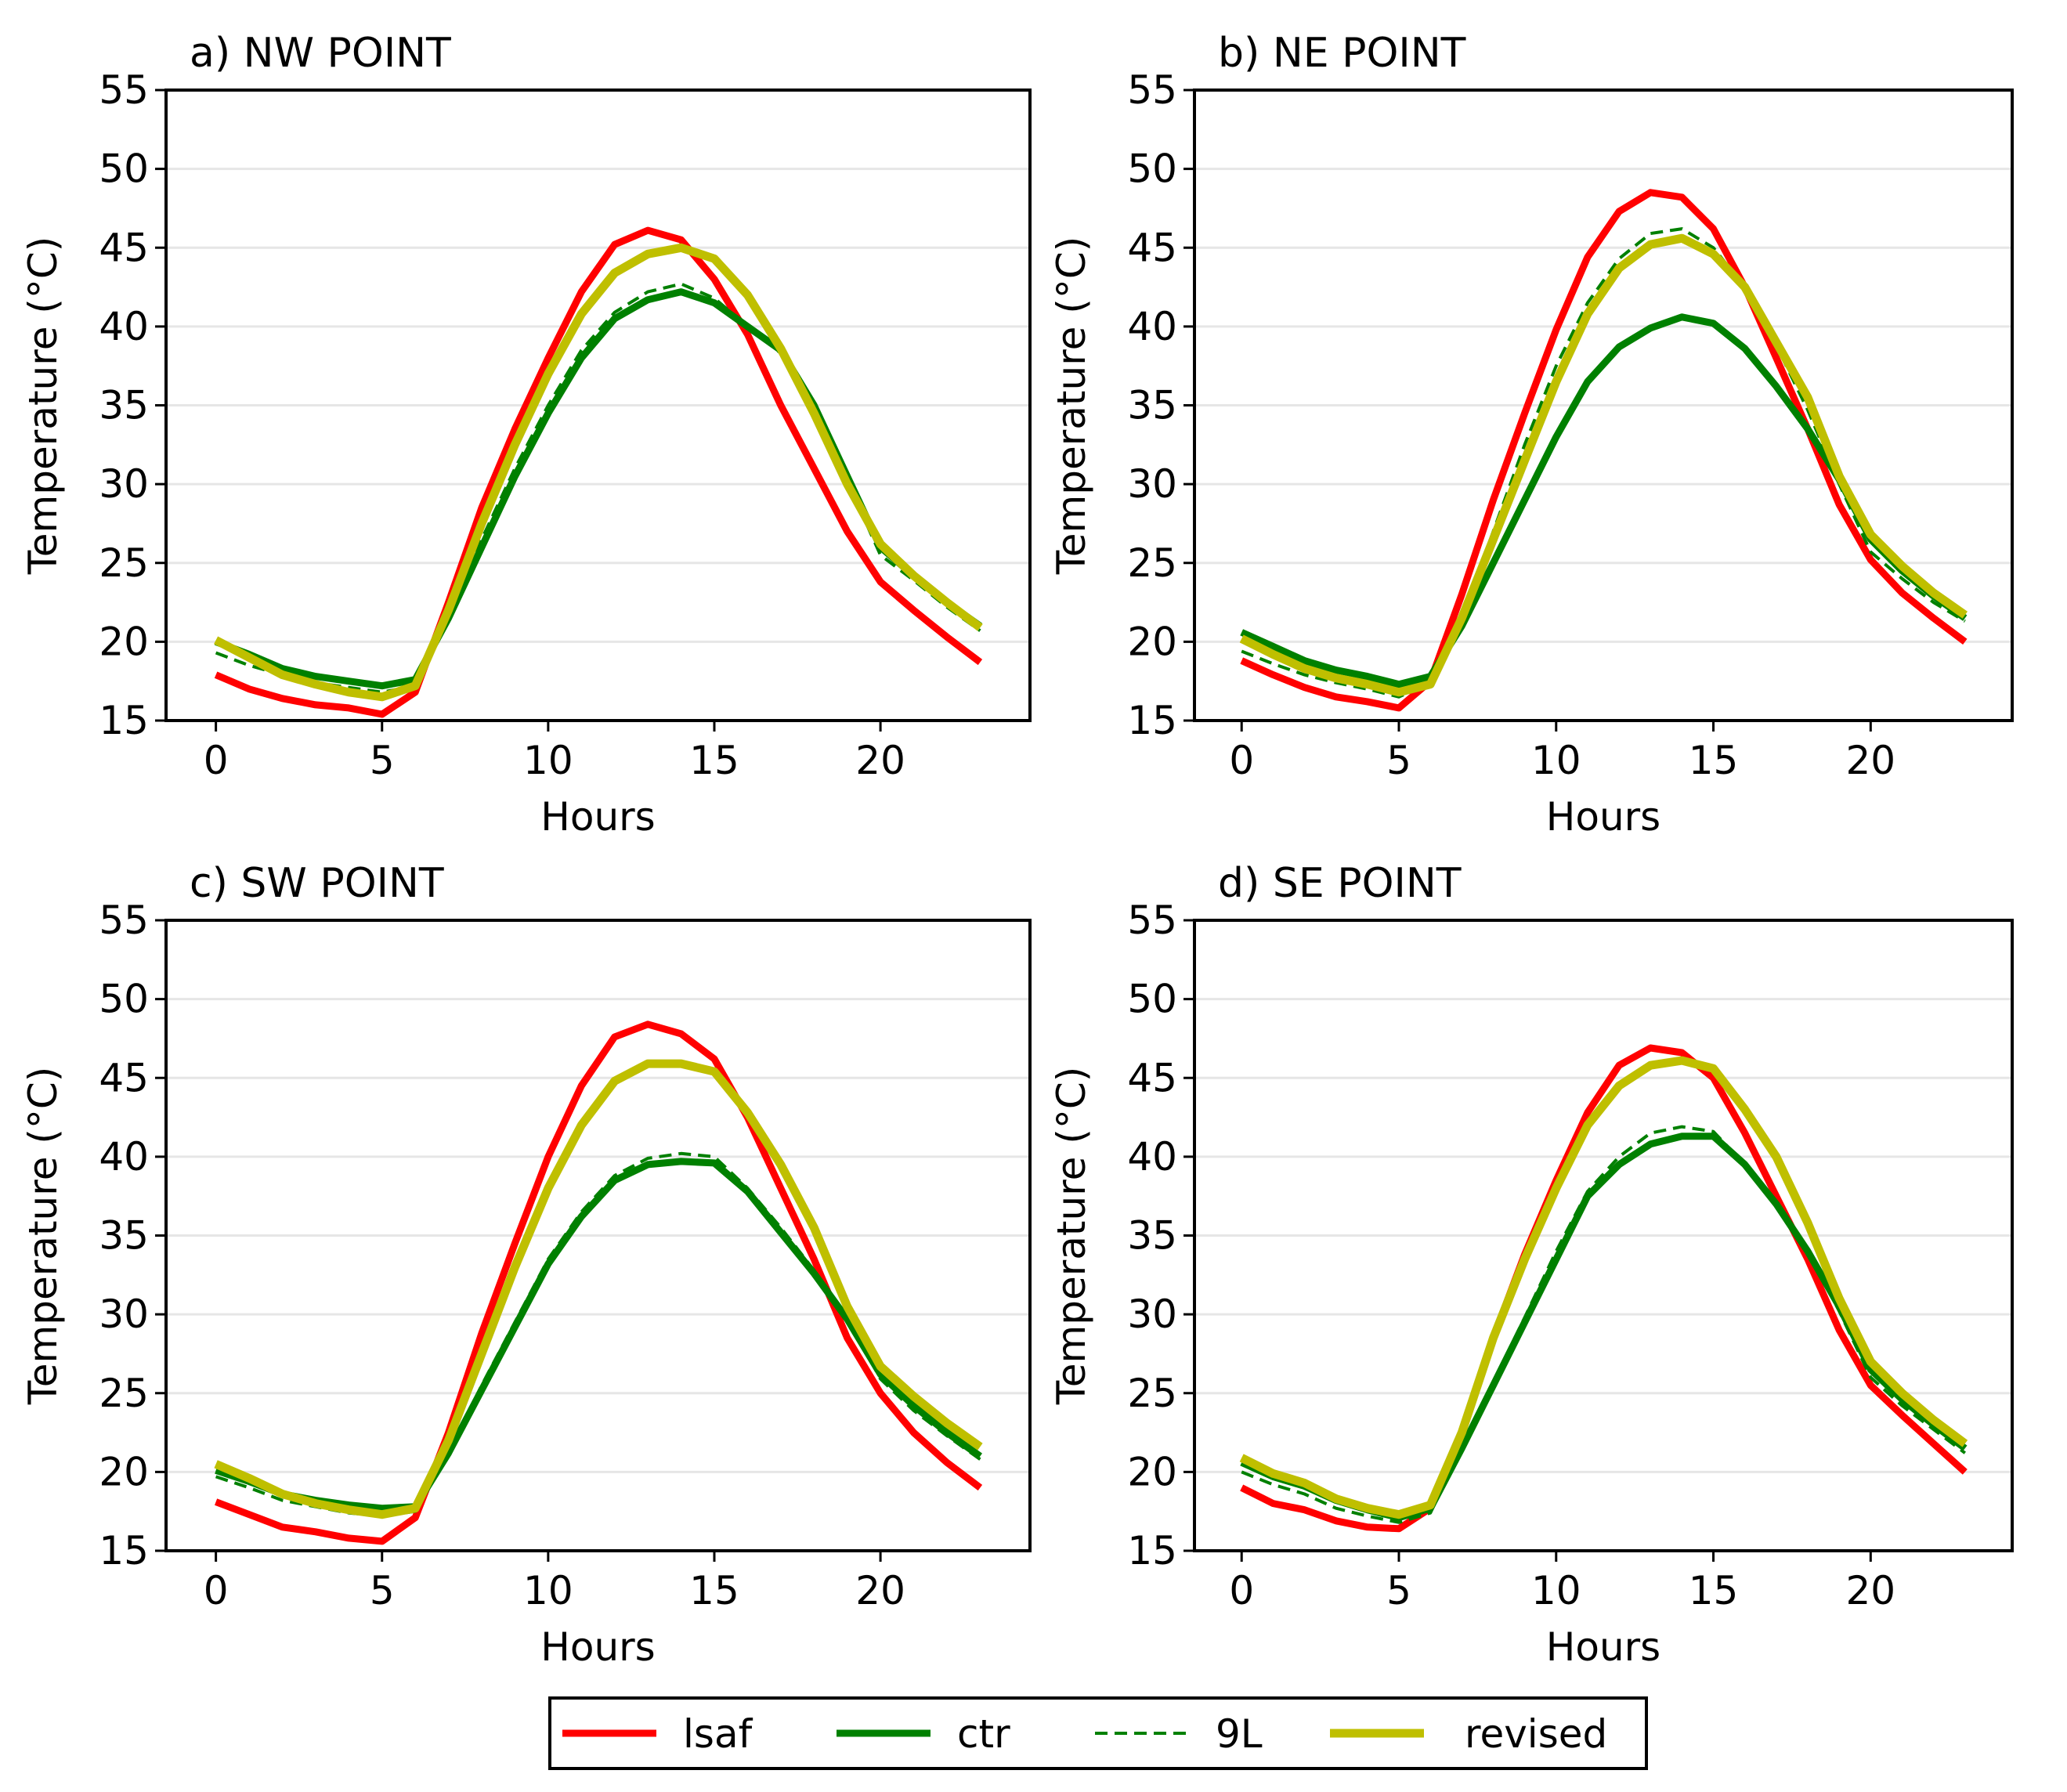 This screenshot has width=2067, height=1792. I want to click on legend-label-lsaf: lsaf, so click(718, 1734).